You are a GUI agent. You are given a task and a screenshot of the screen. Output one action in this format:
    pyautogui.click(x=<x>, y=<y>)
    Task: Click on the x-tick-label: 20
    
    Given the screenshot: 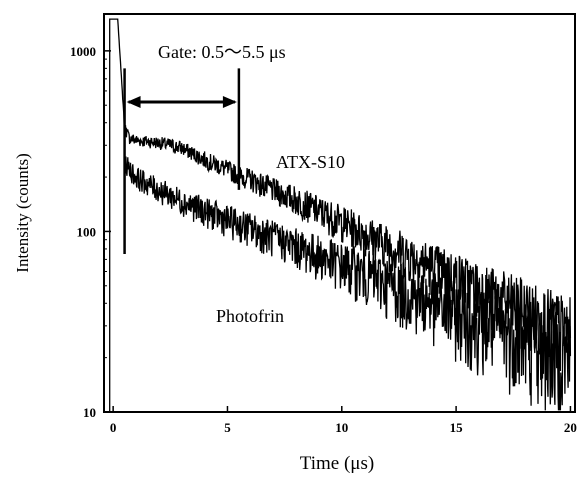 What is the action you would take?
    pyautogui.click(x=570, y=427)
    